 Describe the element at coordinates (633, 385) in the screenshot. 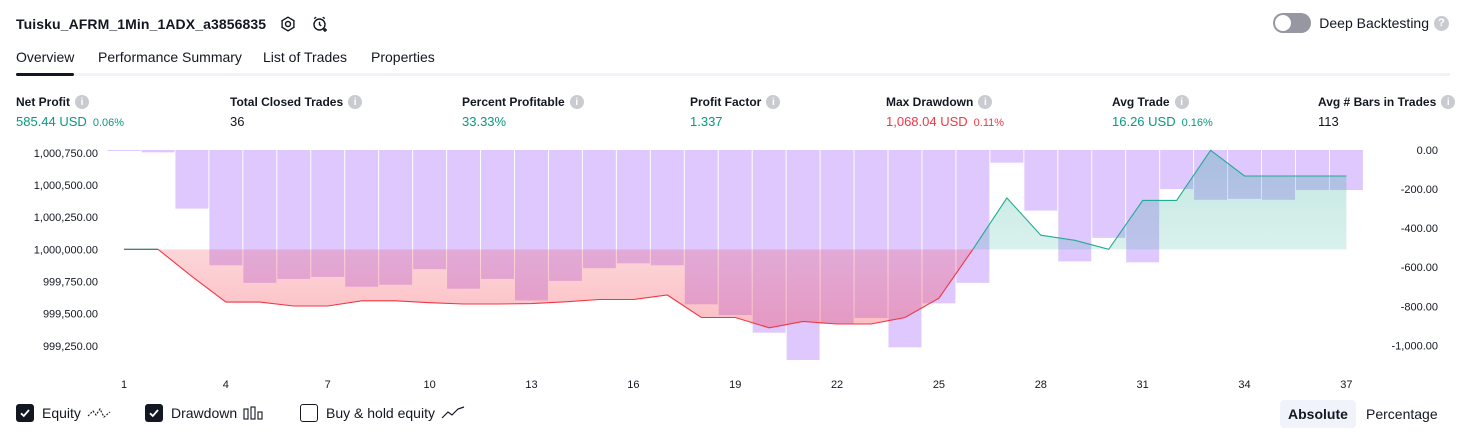

I see `x-axis-tick: 16` at that location.